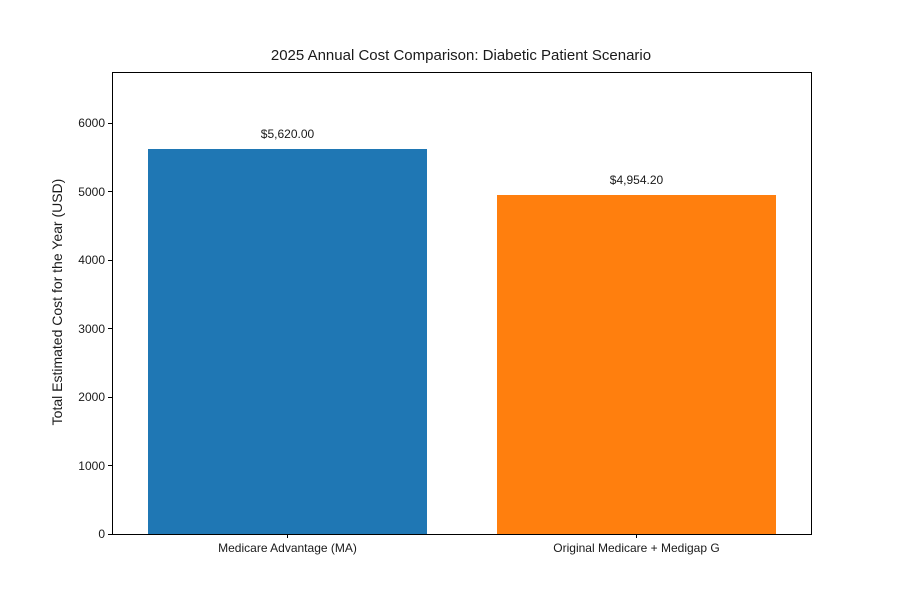 This screenshot has height=600, width=900. What do you see at coordinates (91, 397) in the screenshot?
I see `y-tick-label: 2000` at bounding box center [91, 397].